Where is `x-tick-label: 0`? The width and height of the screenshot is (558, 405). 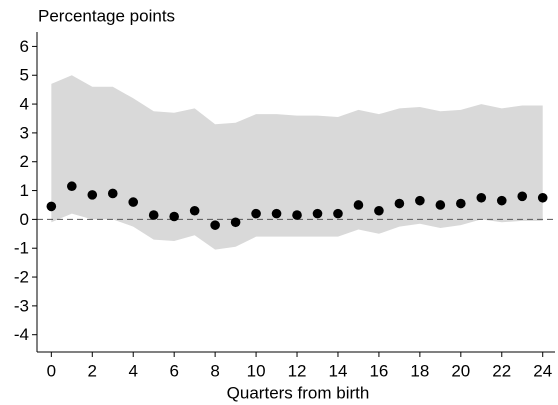
x-tick-label: 0 is located at coordinates (51, 370).